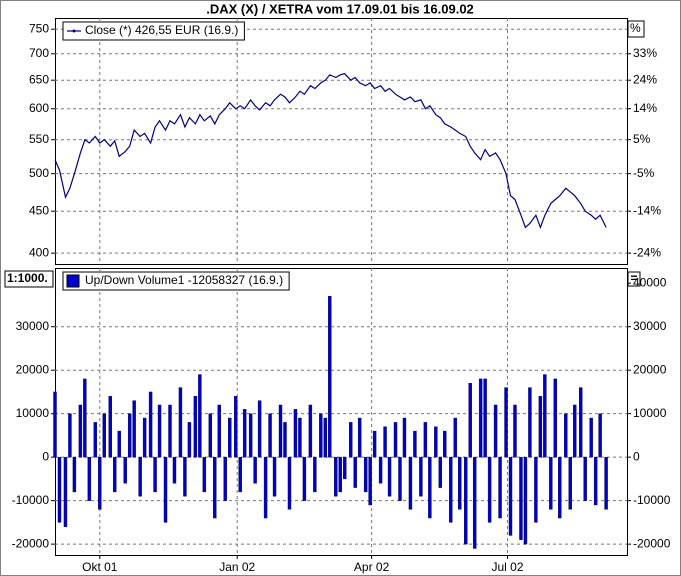 This screenshot has height=576, width=681. Describe the element at coordinates (39, 53) in the screenshot. I see `y-tick-label: 700` at that location.